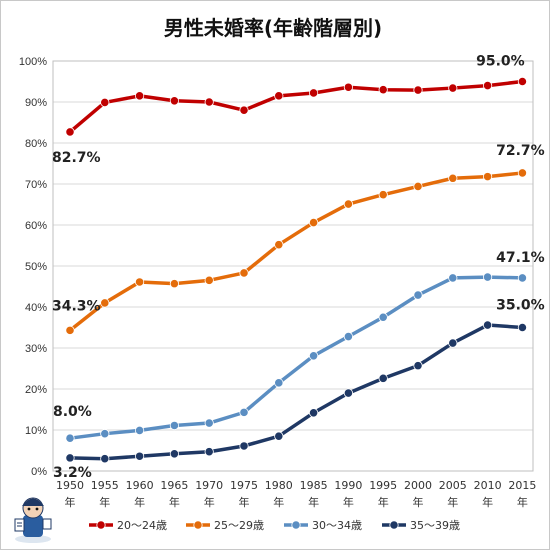 Image resolution: width=550 pixels, height=550 pixels. Describe the element at coordinates (348, 485) in the screenshot. I see `x-tick-label: 1990` at that location.